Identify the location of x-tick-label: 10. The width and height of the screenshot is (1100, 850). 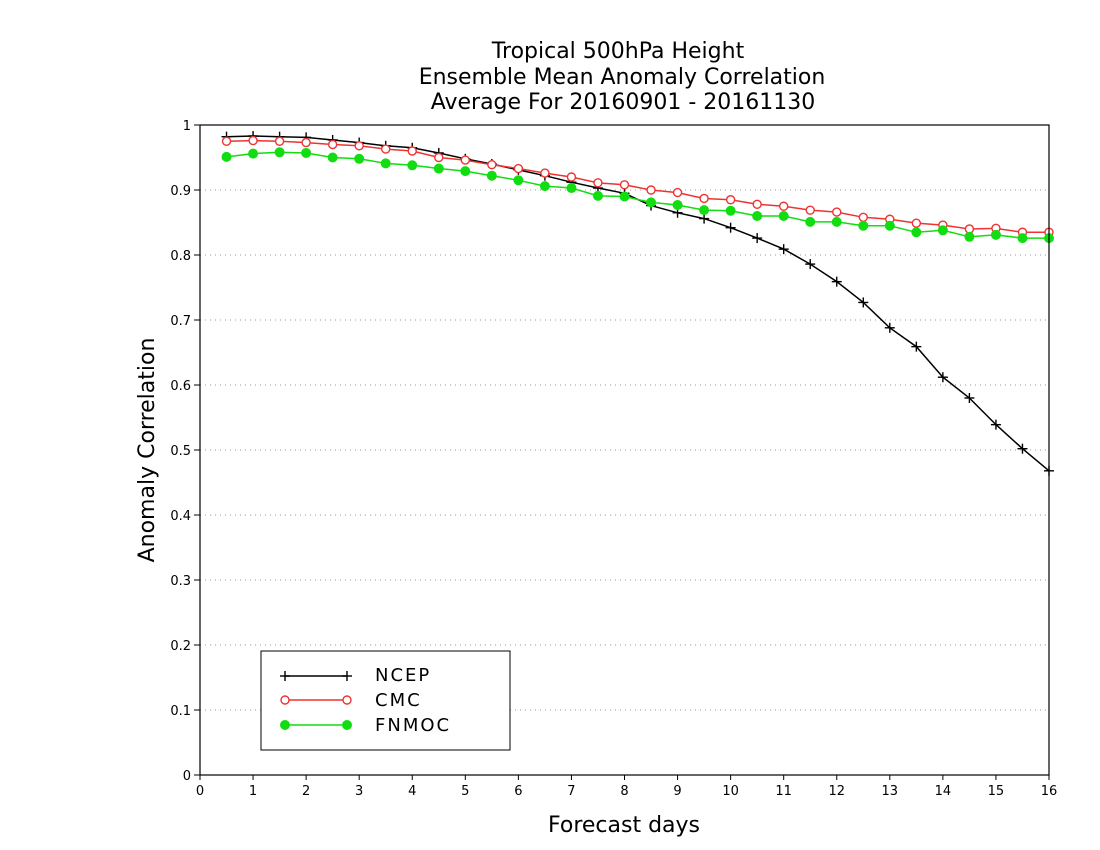
(730, 791).